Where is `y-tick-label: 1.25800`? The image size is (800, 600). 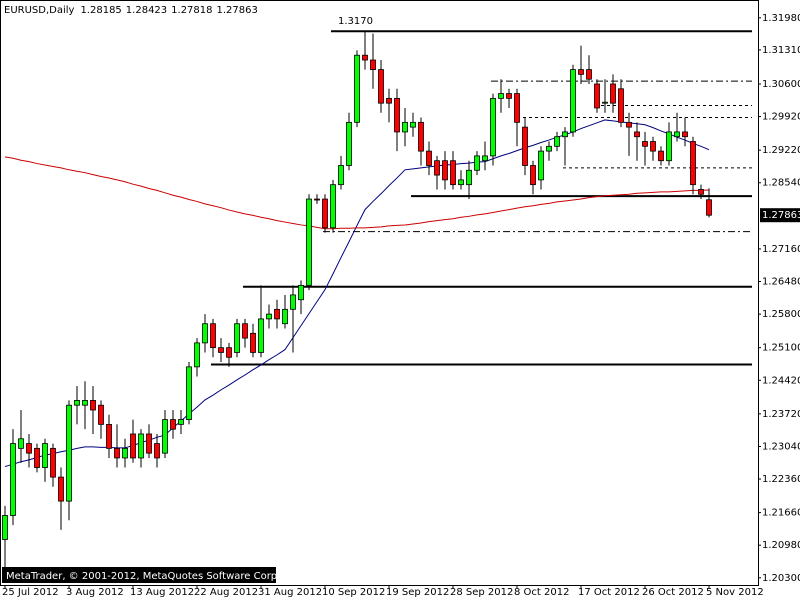
y-tick-label: 1.25800 is located at coordinates (781, 314).